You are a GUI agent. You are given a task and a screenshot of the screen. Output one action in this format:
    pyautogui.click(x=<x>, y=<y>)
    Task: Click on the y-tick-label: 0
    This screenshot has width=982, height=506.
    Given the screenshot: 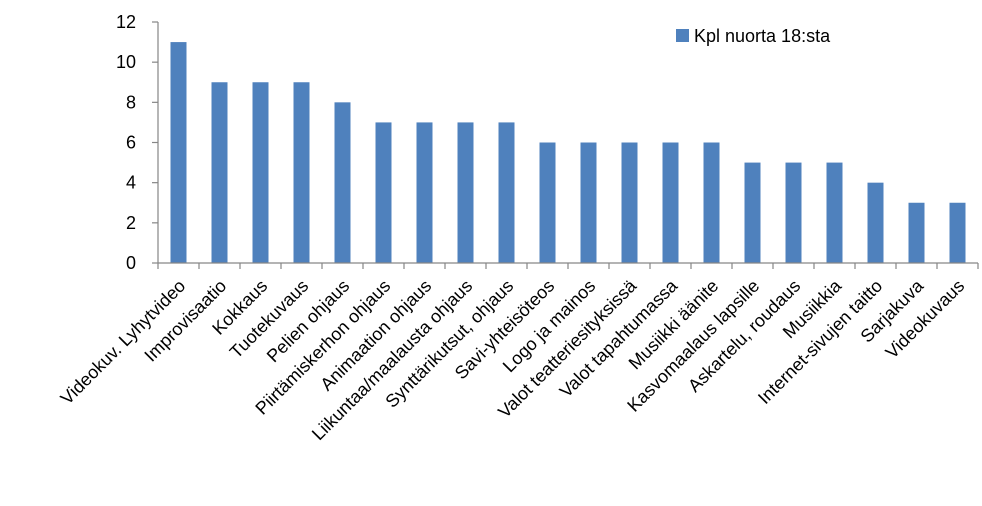 What is the action you would take?
    pyautogui.click(x=131, y=263)
    